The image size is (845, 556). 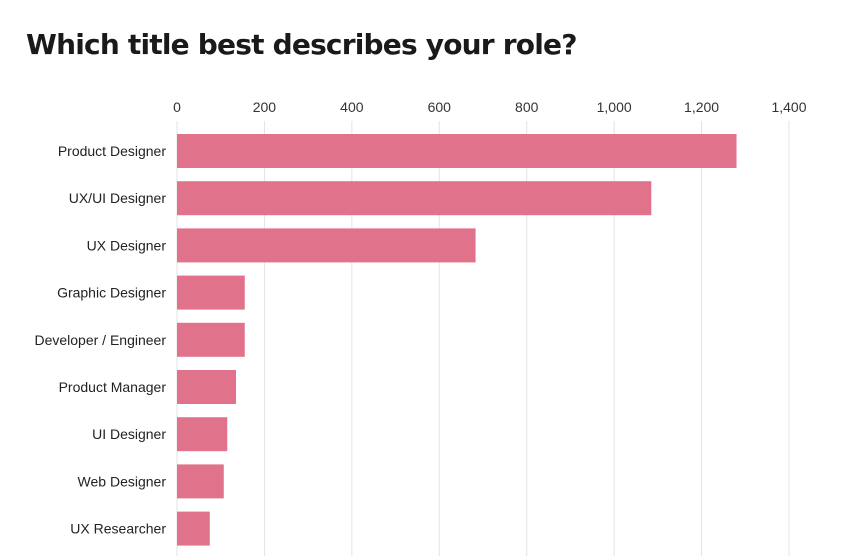 What do you see at coordinates (614, 107) in the screenshot?
I see `x-tick-label: 1,000` at bounding box center [614, 107].